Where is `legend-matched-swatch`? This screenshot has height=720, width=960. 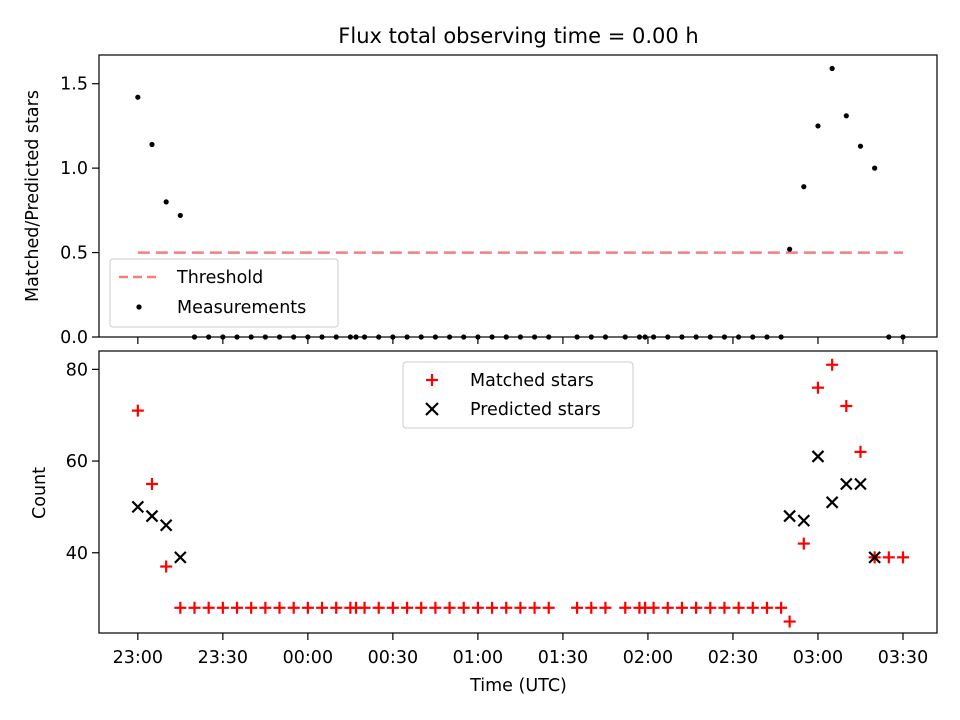 legend-matched-swatch is located at coordinates (432, 380).